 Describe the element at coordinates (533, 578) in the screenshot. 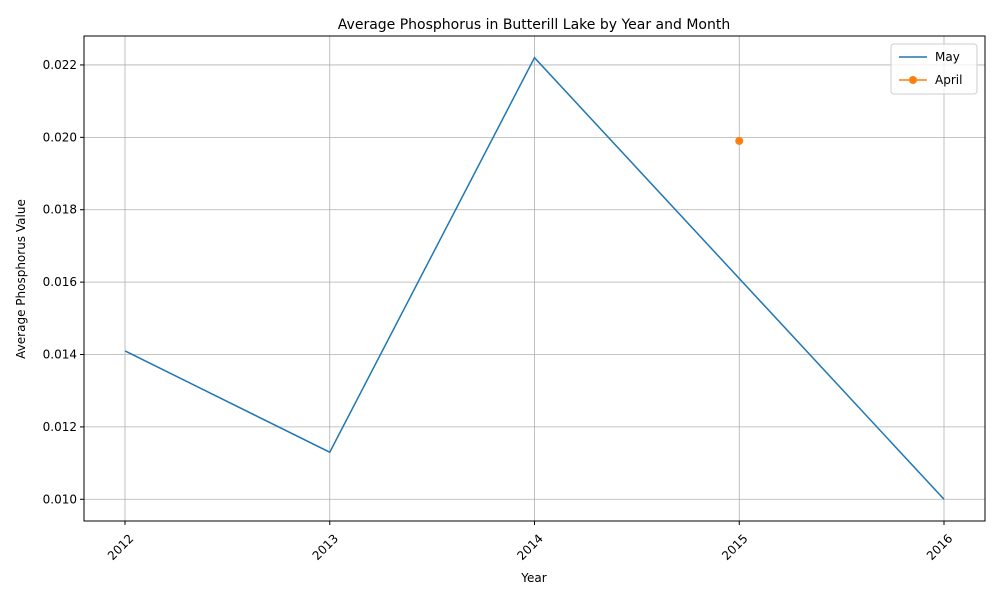

I see `x-axis-label: Year` at that location.